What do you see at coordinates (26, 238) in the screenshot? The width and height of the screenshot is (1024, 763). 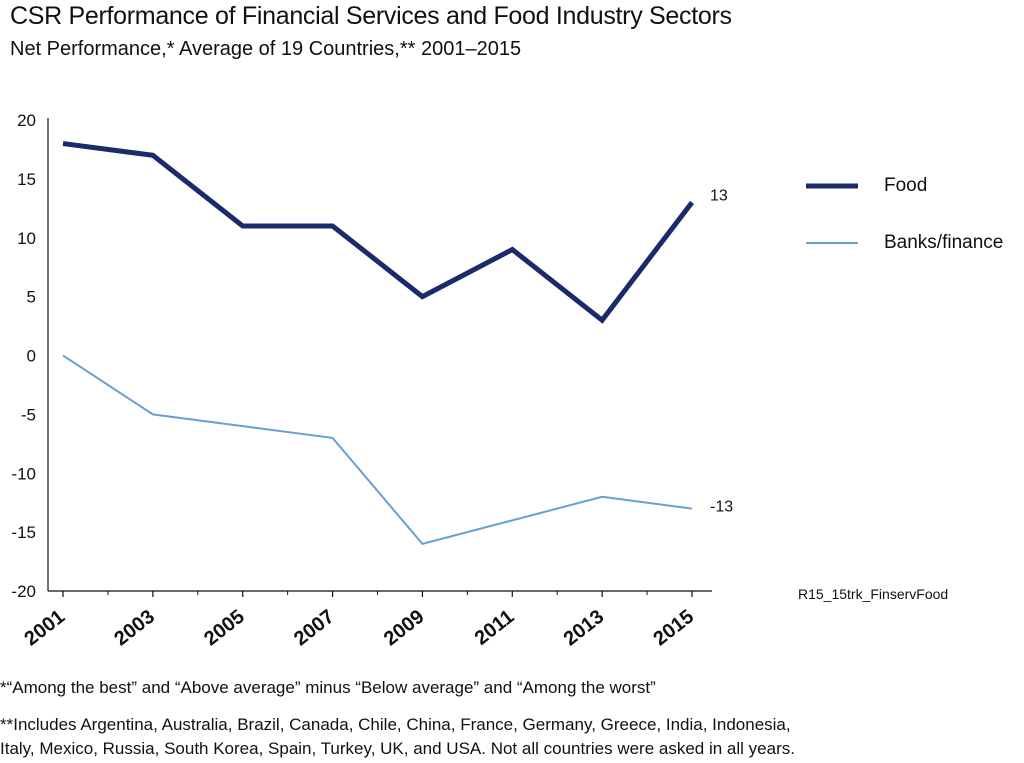 I see `y-tick-label: 10` at bounding box center [26, 238].